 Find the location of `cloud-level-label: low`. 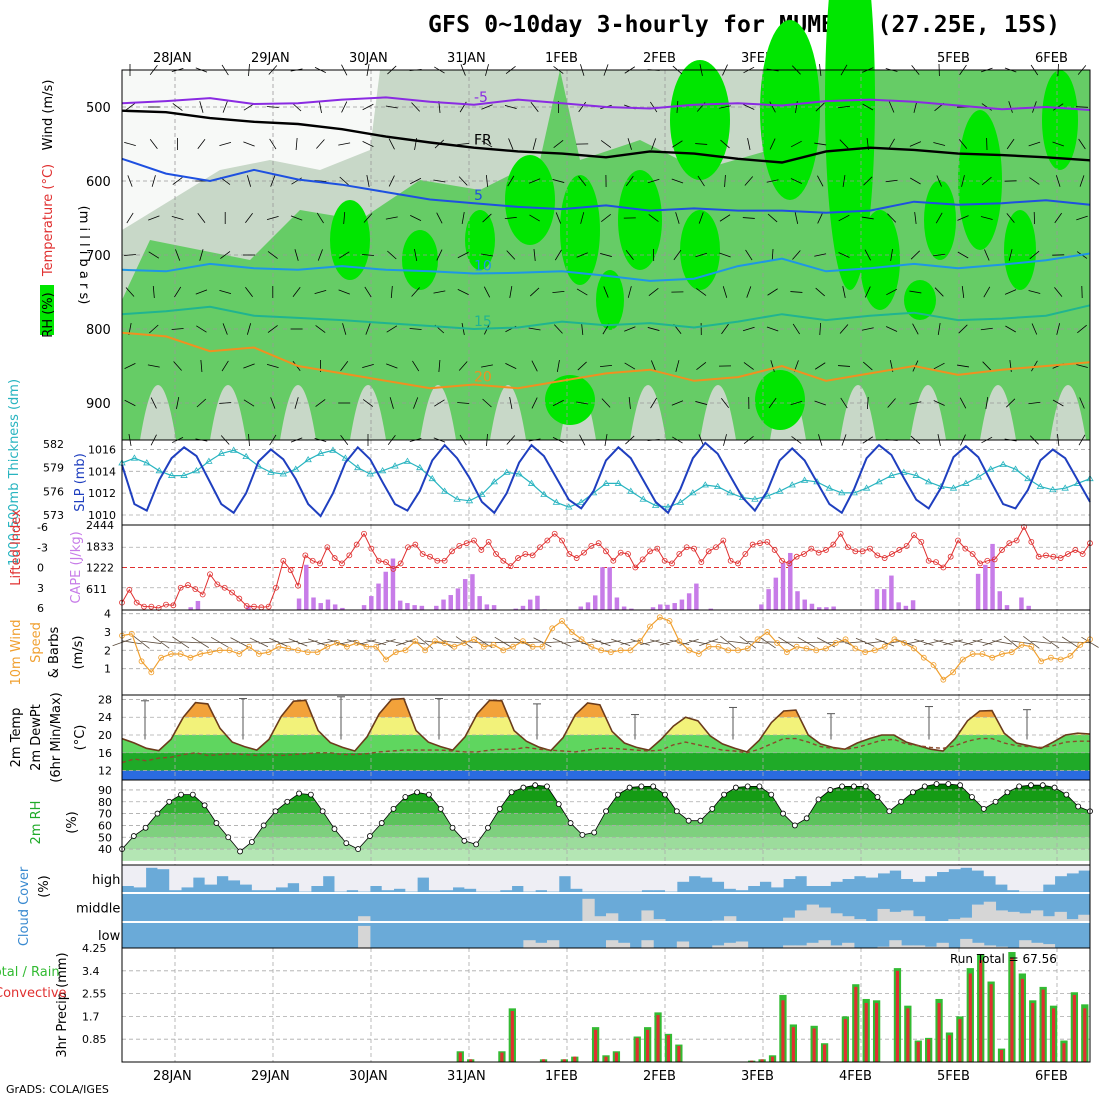

cloud-level-label: low is located at coordinates (109, 936).